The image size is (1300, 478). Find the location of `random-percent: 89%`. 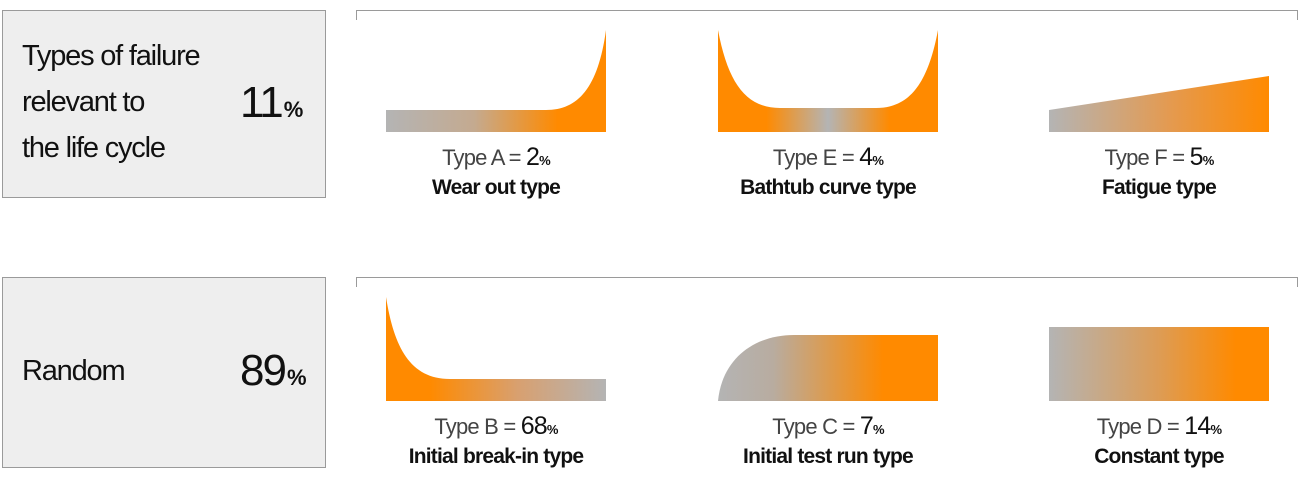

random-percent: 89% is located at coordinates (762, 371).